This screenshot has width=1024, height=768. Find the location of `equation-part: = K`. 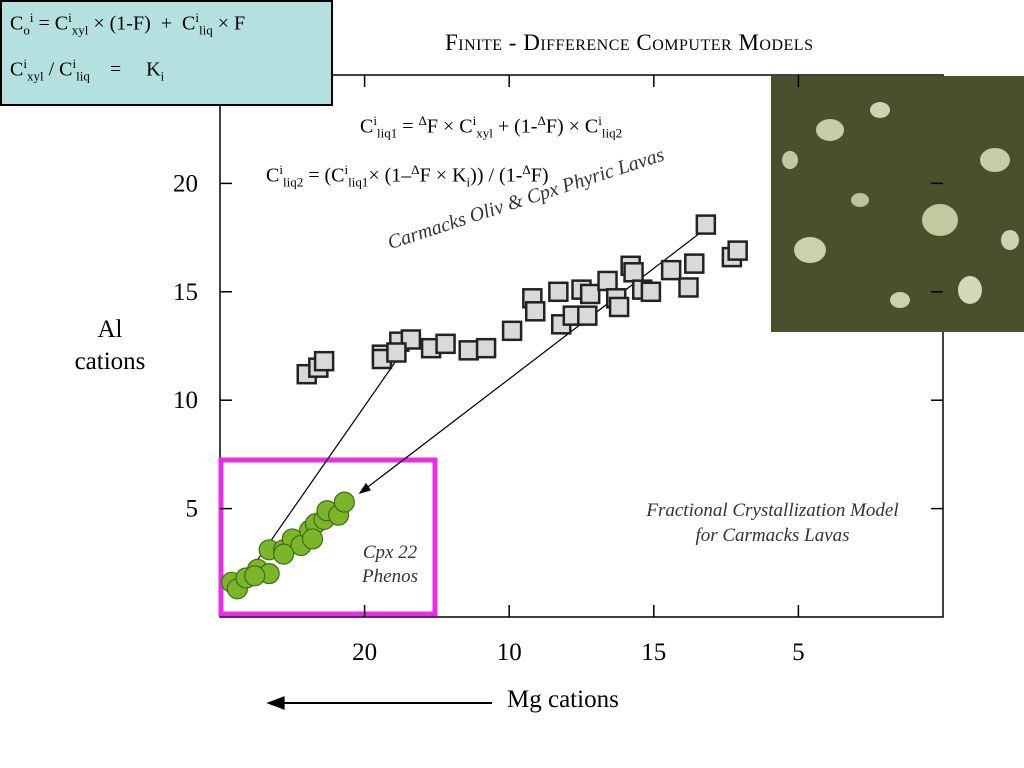

equation-part: = K is located at coordinates (125, 69).